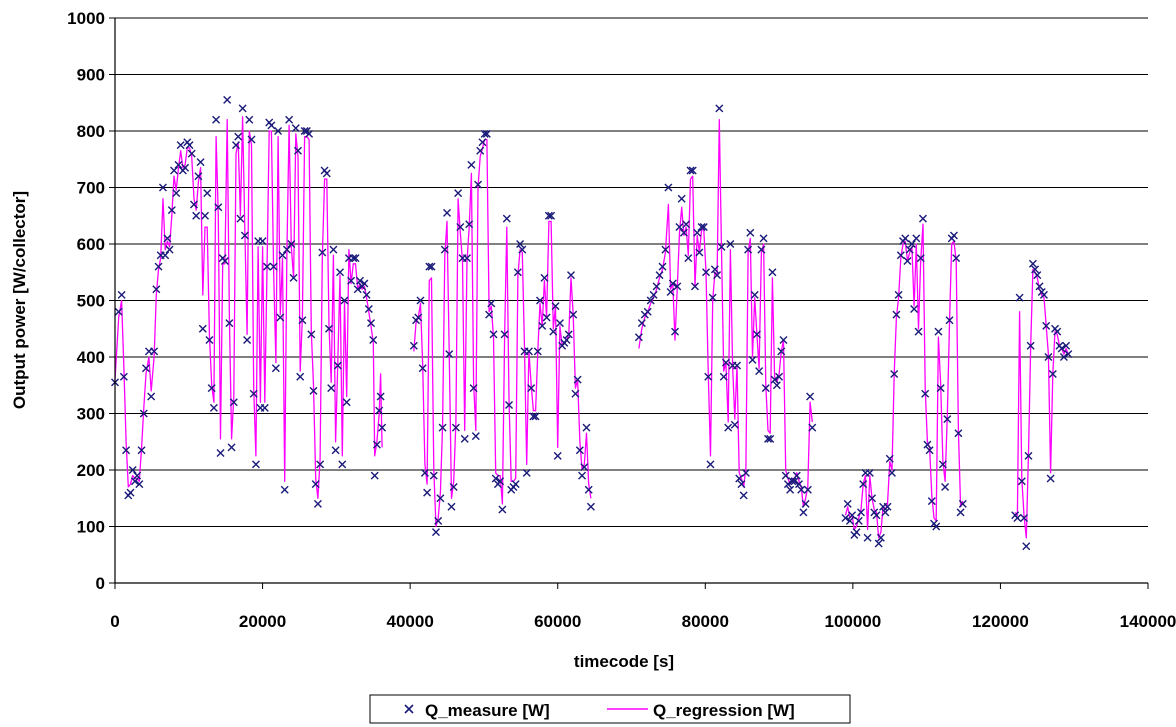  I want to click on y-tick-label: 100, so click(91, 527).